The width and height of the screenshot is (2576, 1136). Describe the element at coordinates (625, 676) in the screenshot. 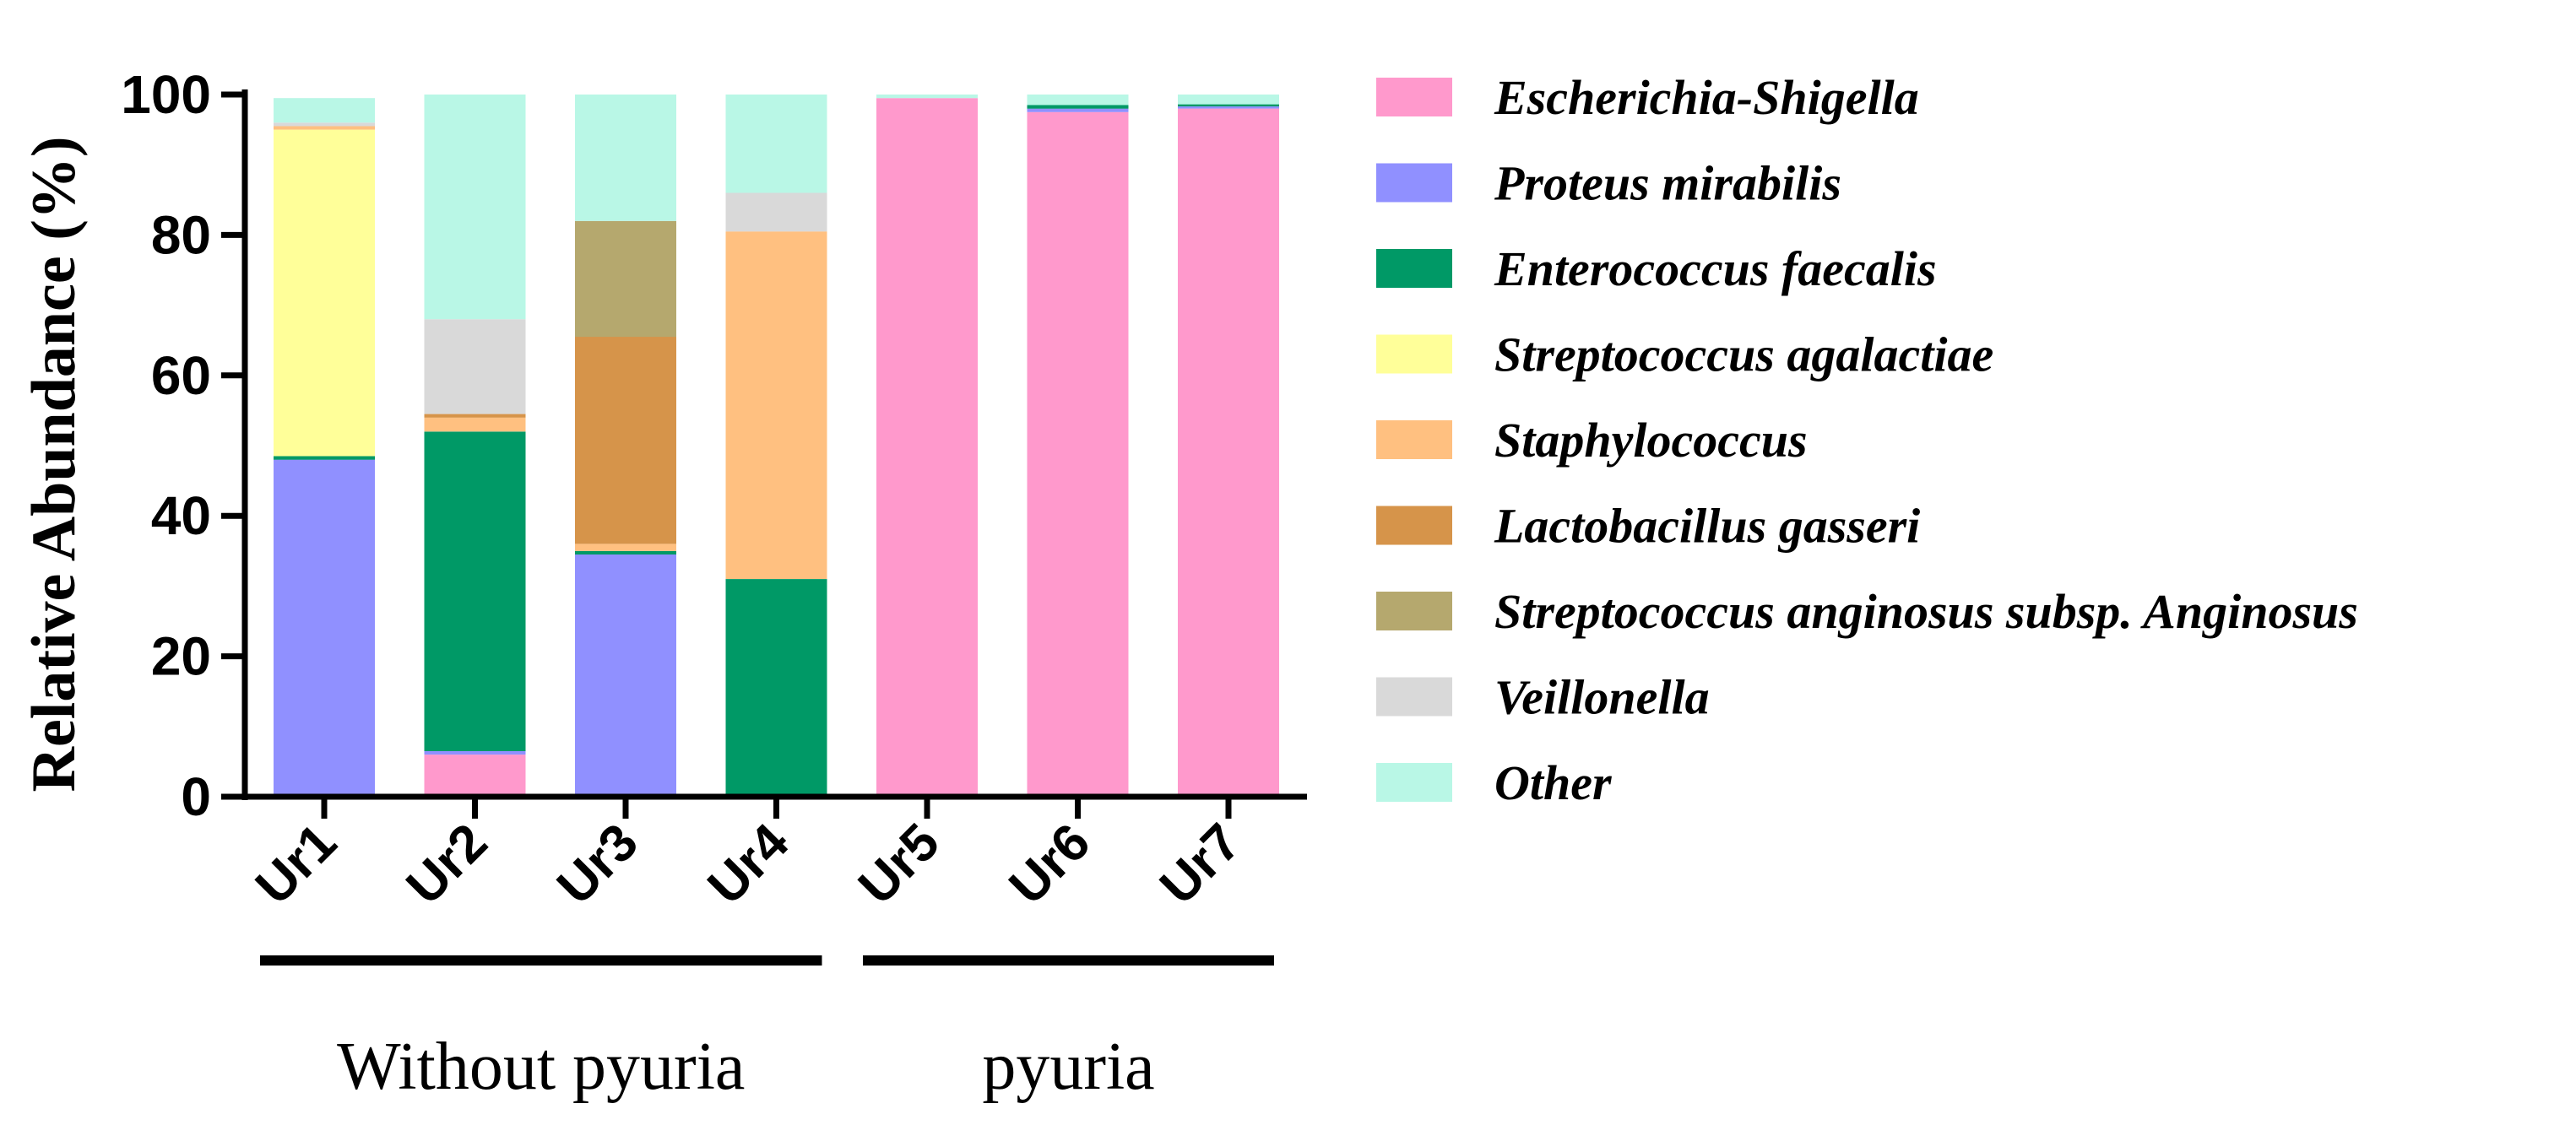

I see `bar-segment-ur3-proteus-mirabilis` at that location.